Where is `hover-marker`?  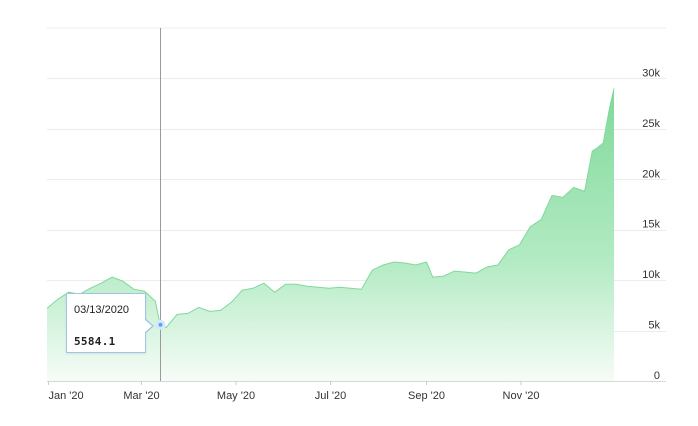
hover-marker is located at coordinates (160, 324).